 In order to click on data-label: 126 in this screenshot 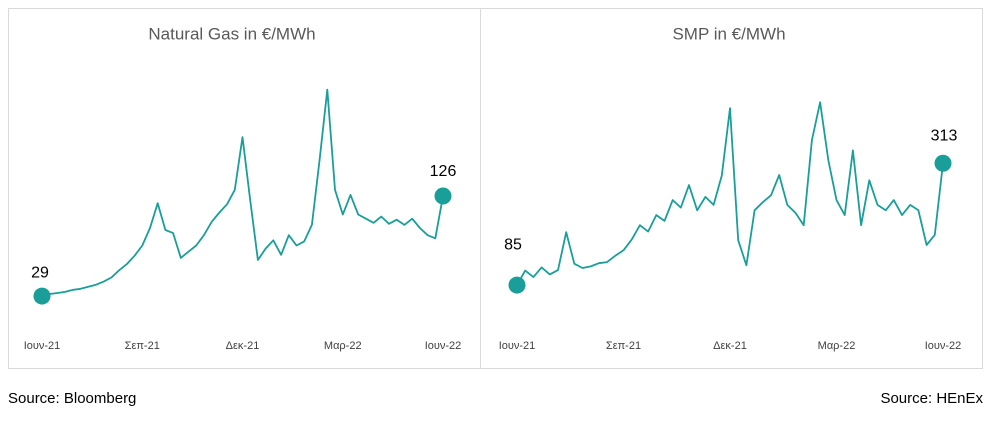, I will do `click(443, 171)`.